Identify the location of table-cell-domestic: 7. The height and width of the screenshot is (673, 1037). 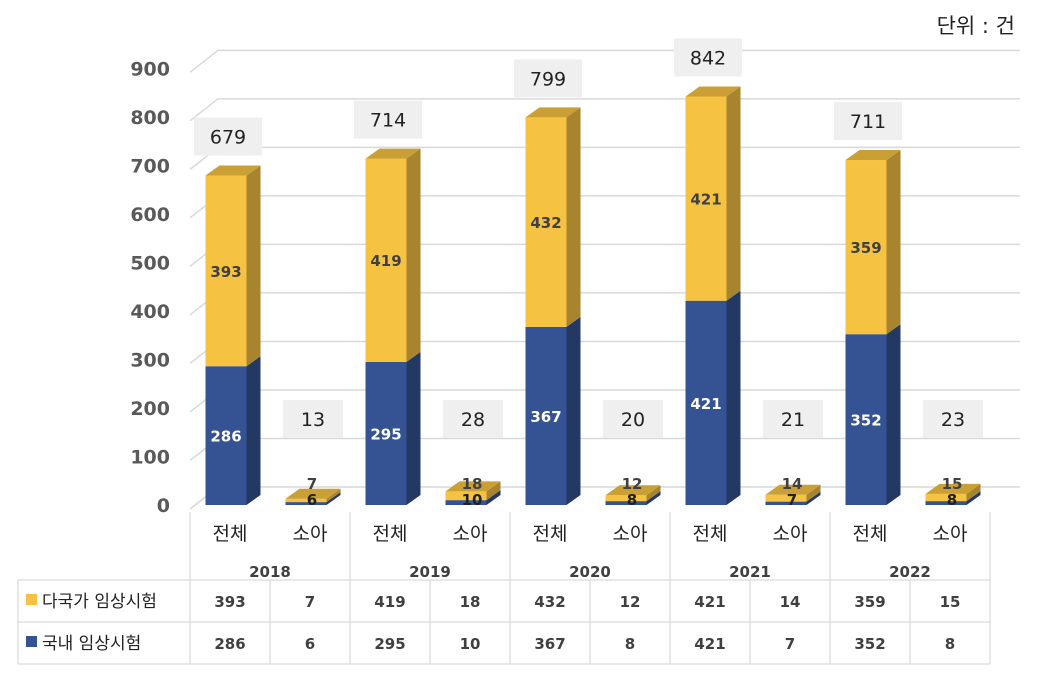
(790, 644).